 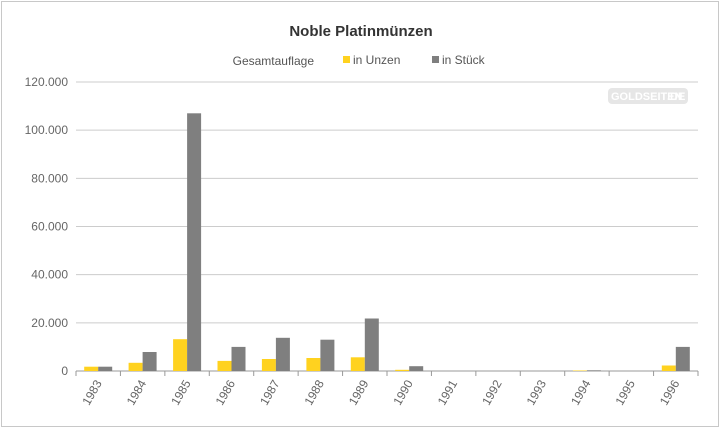 I want to click on x-tick-label: 1990, so click(x=403, y=392).